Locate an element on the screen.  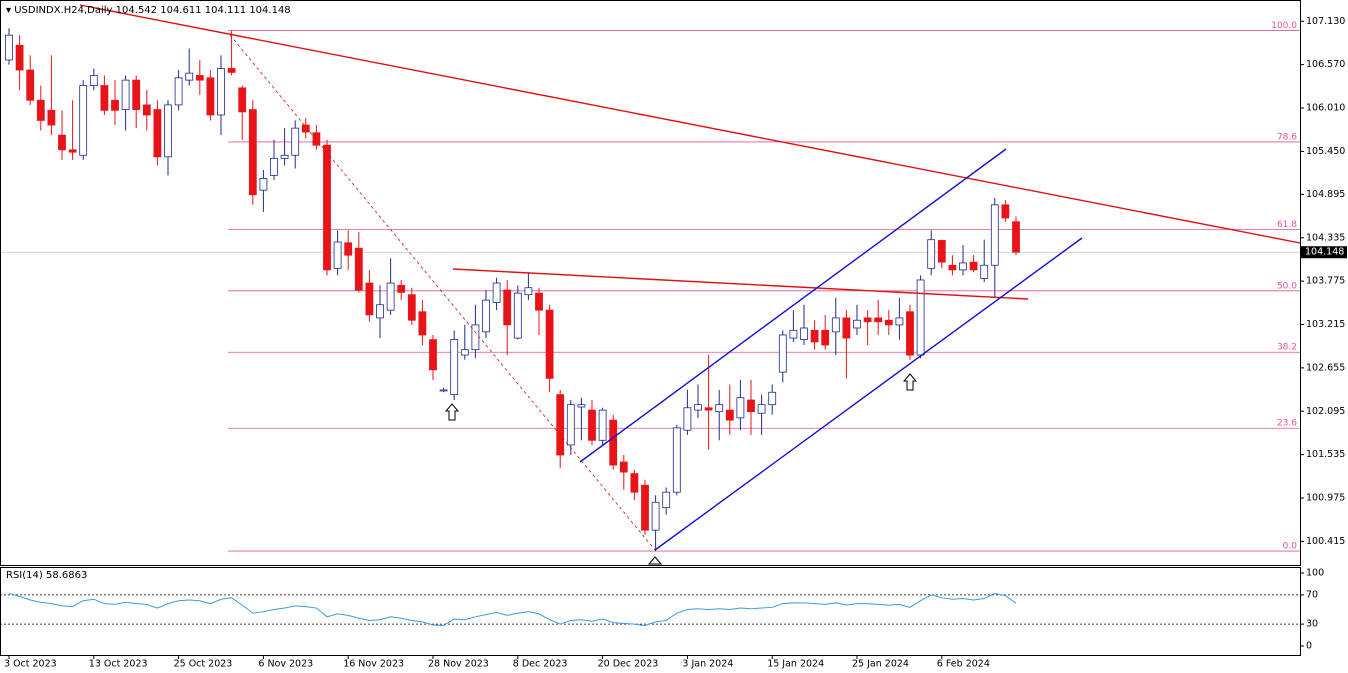
y-tick-label: 100.975 is located at coordinates (1325, 498).